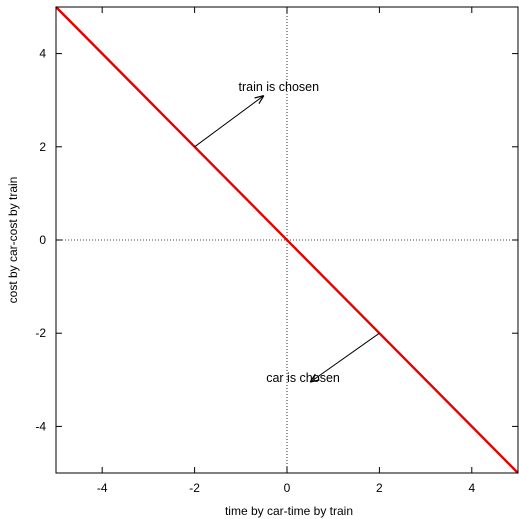 The image size is (519, 519). Describe the element at coordinates (379, 488) in the screenshot. I see `x-tick-label: 2` at that location.